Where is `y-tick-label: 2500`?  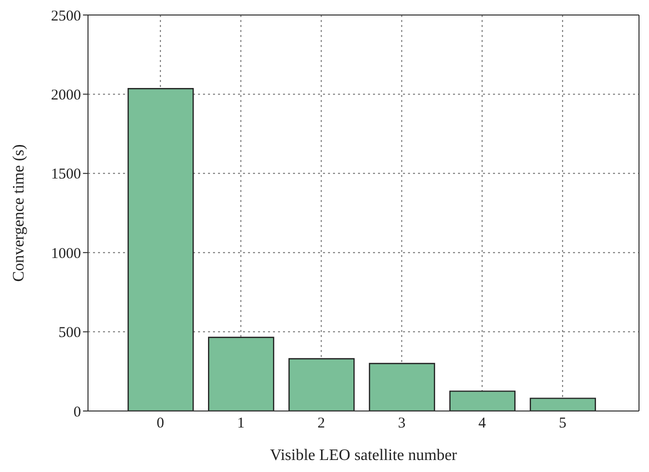
y-tick-label: 2500 is located at coordinates (66, 16).